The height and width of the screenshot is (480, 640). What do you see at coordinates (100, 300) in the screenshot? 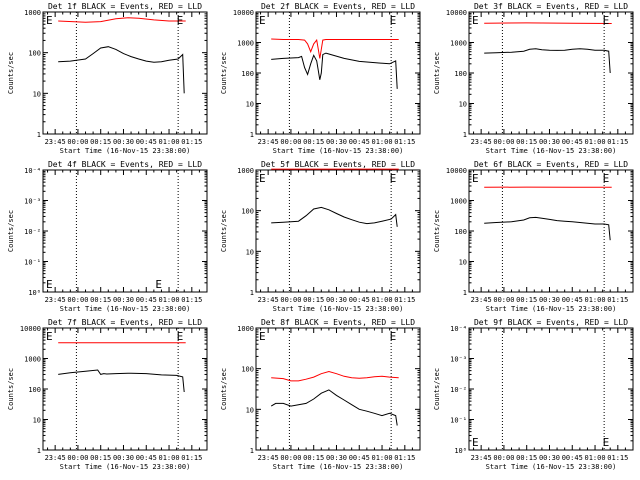
I see `x-tick-label: 00:15` at bounding box center [100, 300].